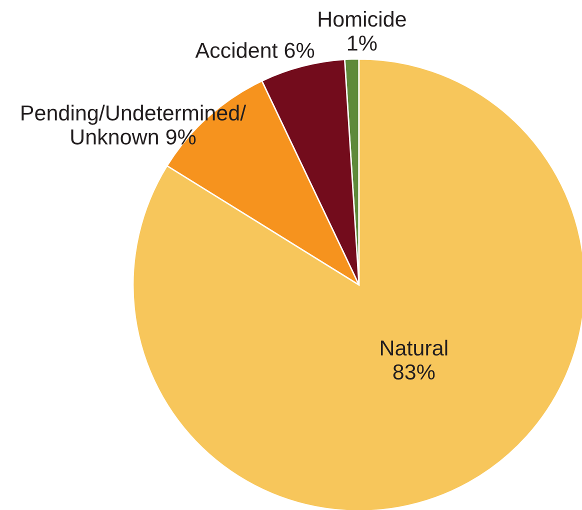  What do you see at coordinates (414, 348) in the screenshot?
I see `slice-label: Natural` at bounding box center [414, 348].